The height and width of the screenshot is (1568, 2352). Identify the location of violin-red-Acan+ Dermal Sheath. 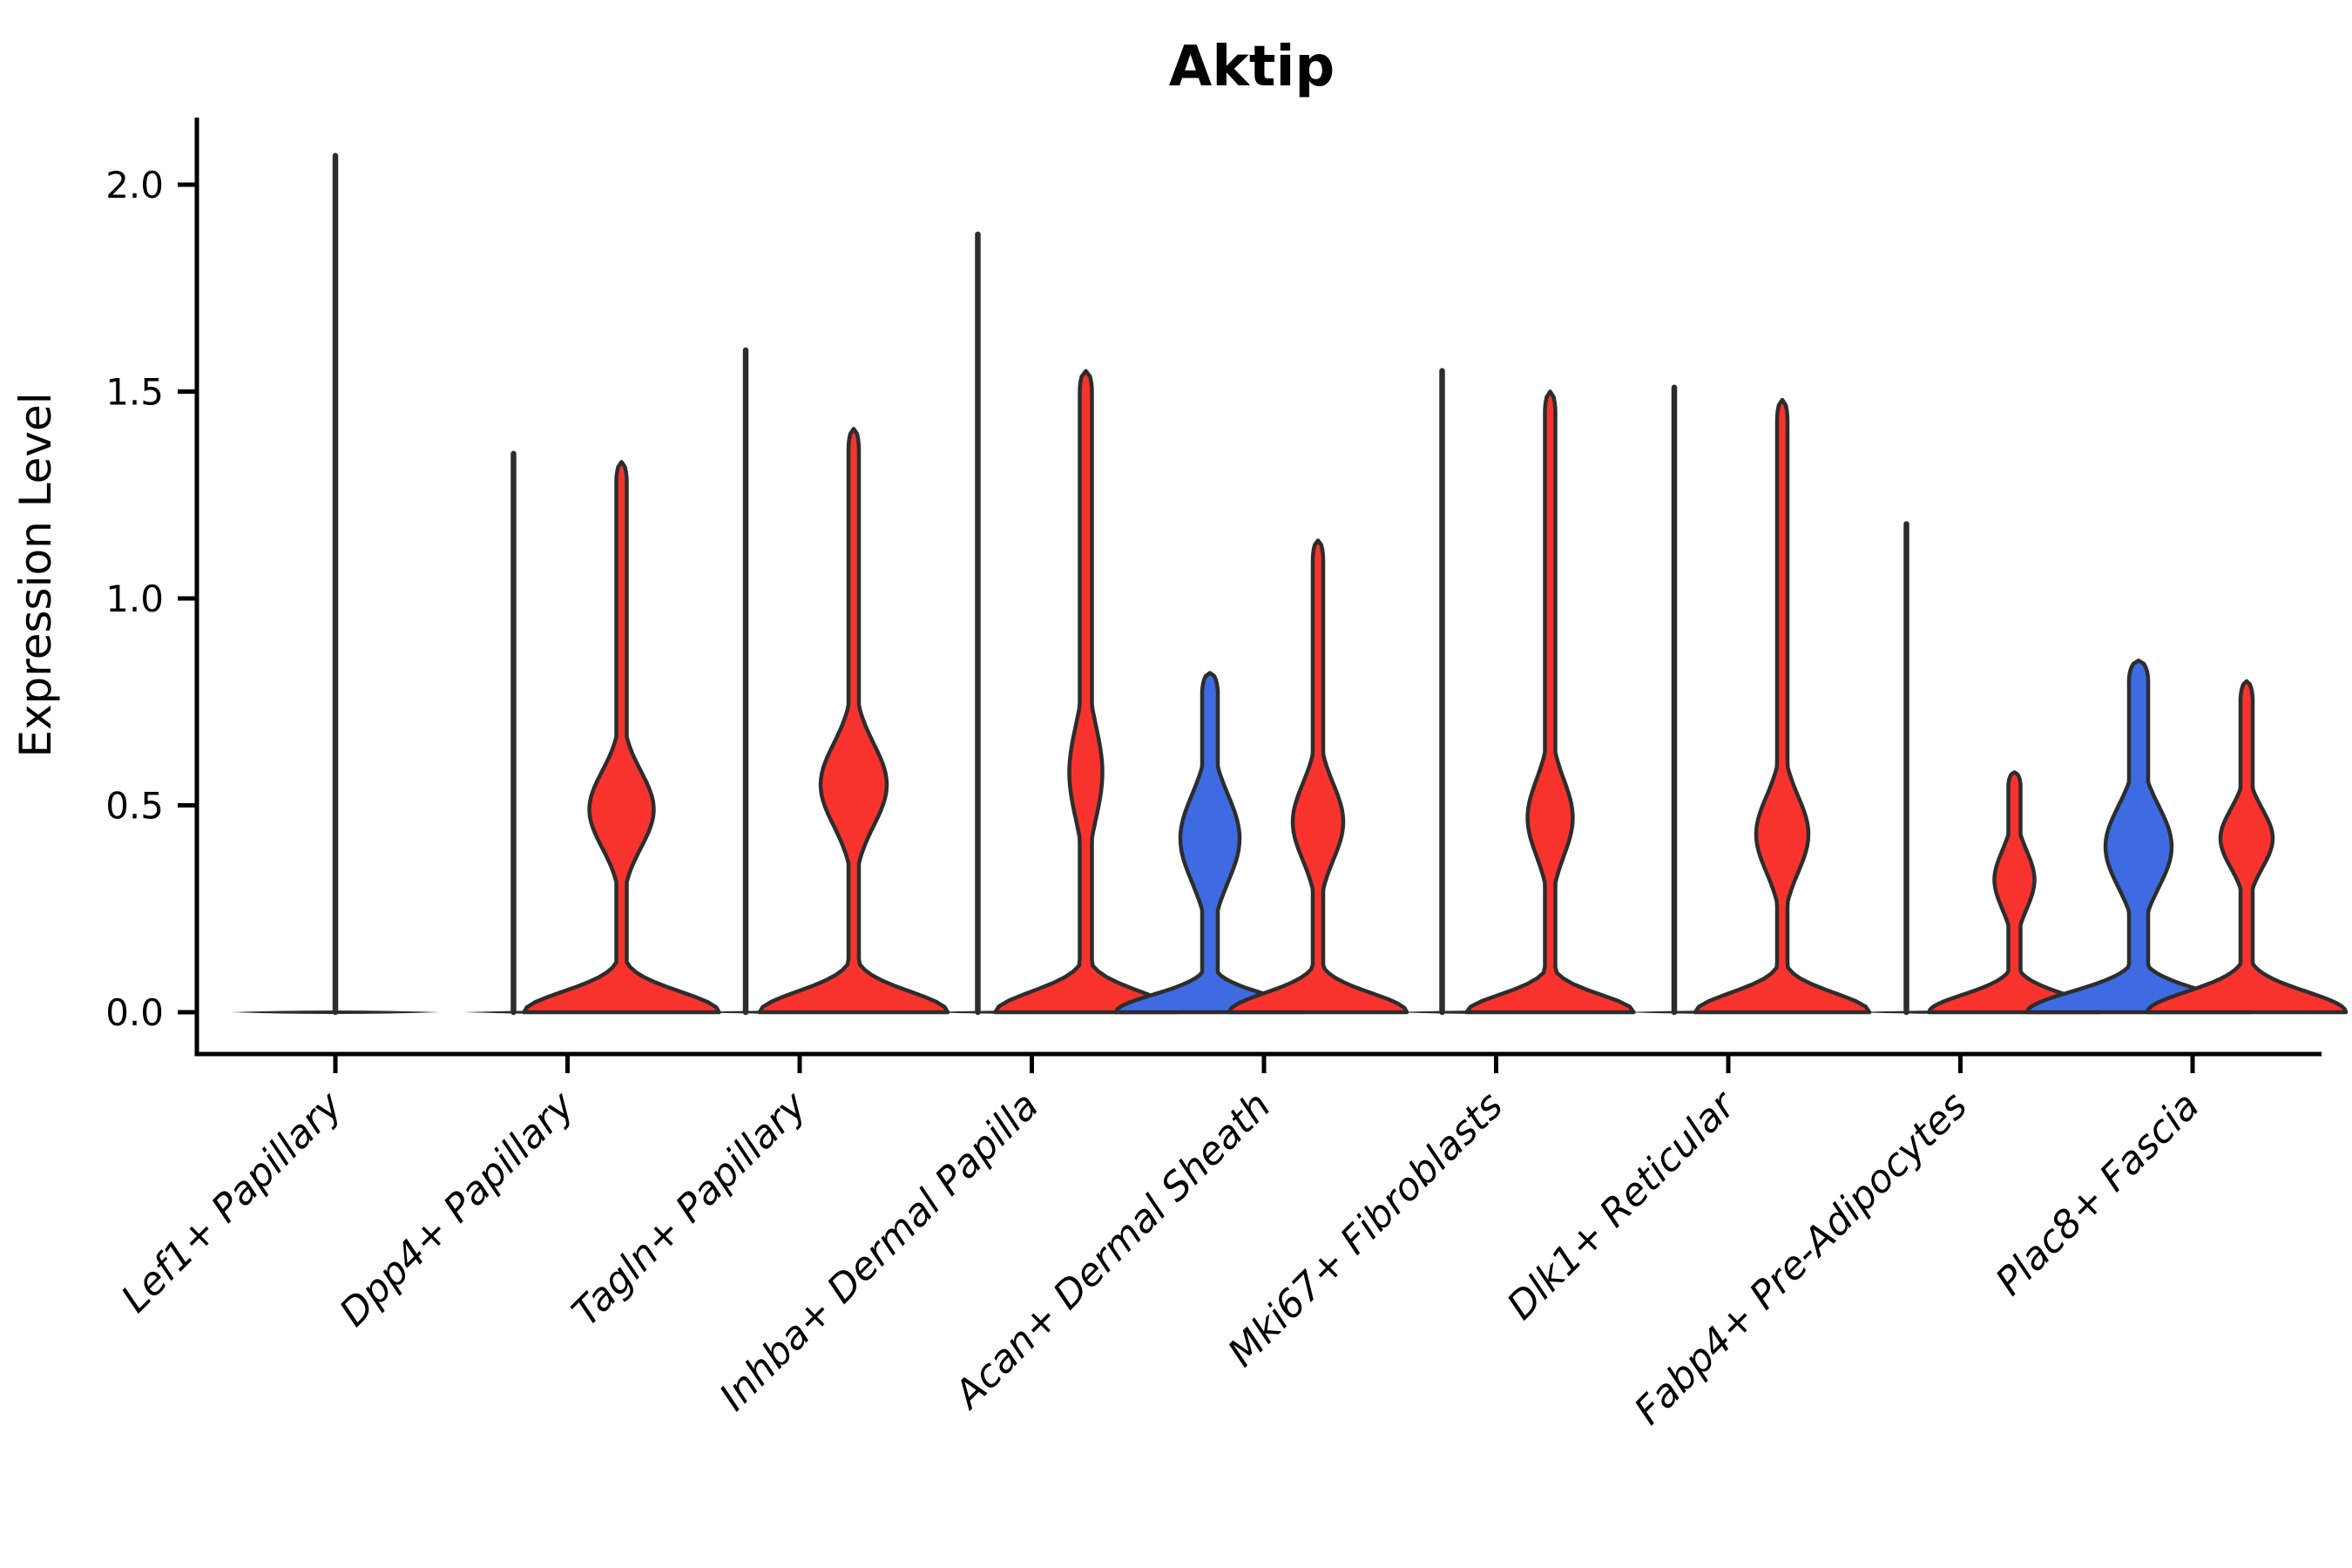
(1318, 776).